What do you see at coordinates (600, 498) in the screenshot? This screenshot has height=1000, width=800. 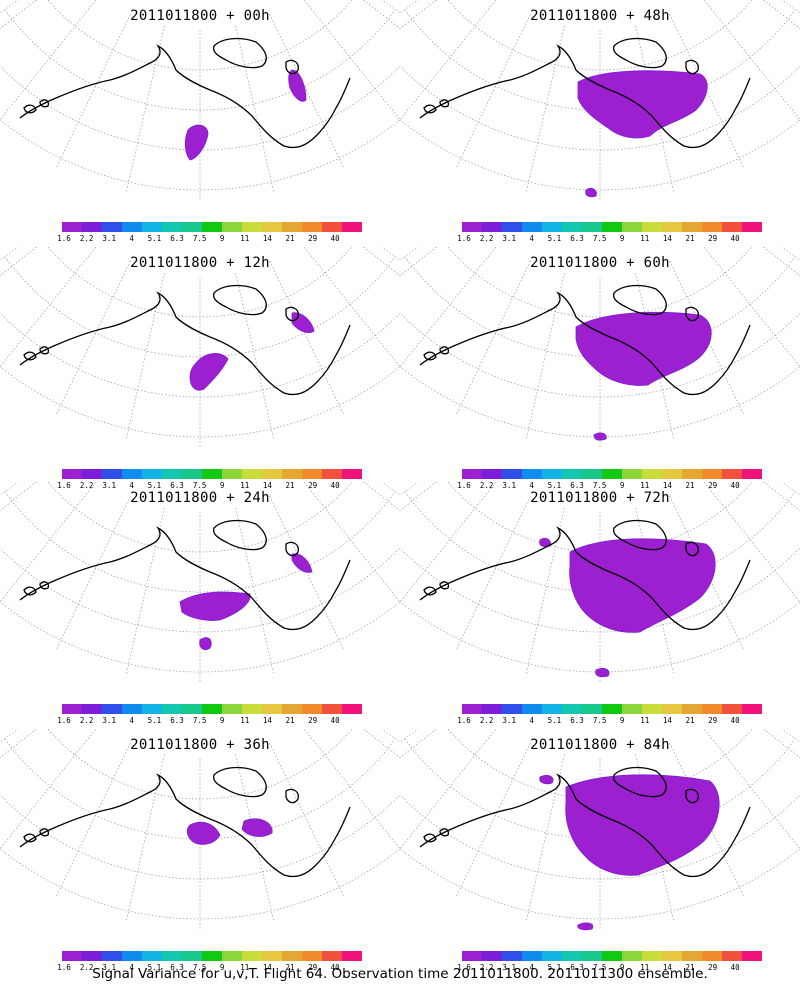 I see `panel-title: 2011011800 + 72h` at bounding box center [600, 498].